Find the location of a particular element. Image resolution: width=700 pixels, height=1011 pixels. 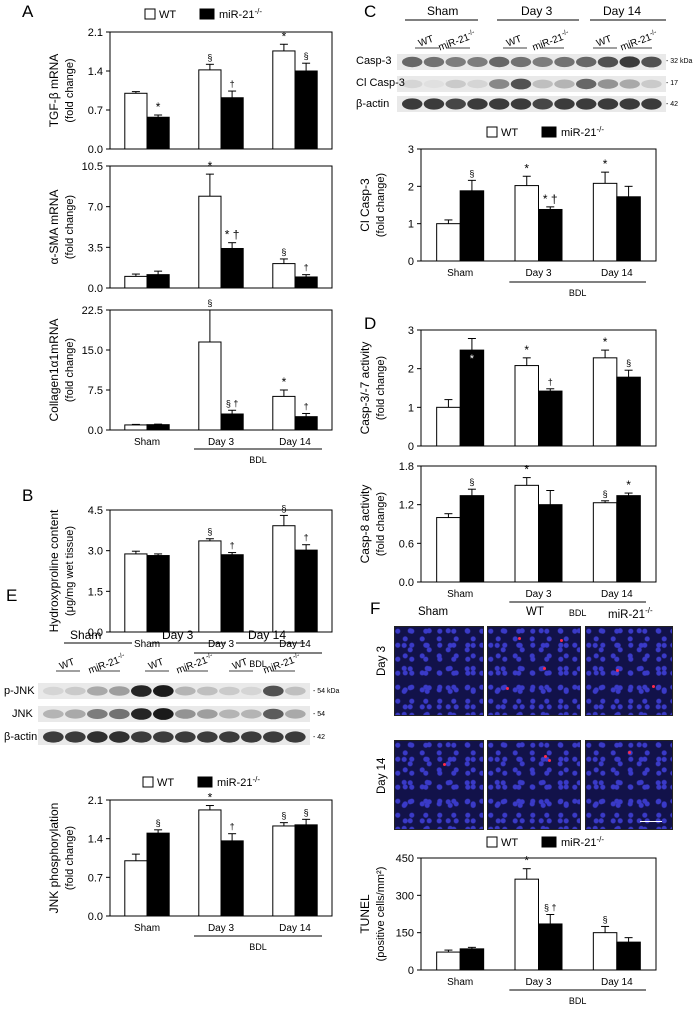

significance-mark: * is located at coordinates (605, 164).